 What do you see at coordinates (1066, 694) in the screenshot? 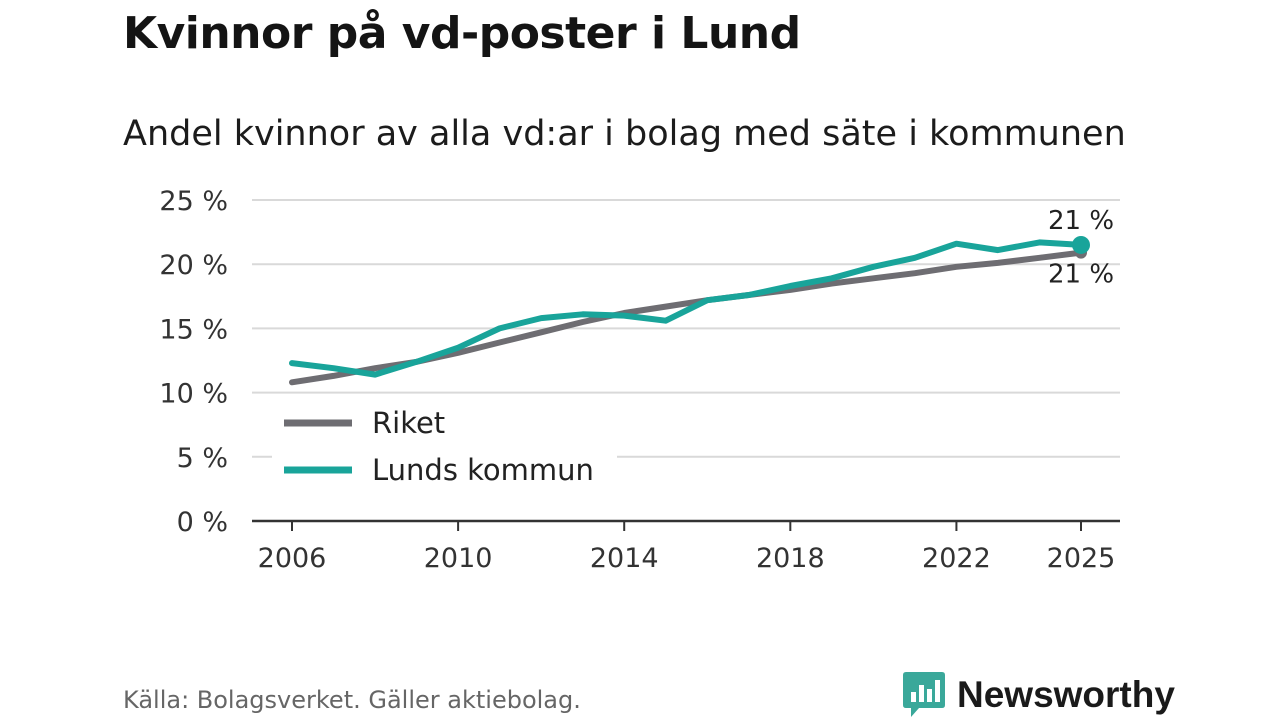
I see `brand-name: Newsworthy` at bounding box center [1066, 694].